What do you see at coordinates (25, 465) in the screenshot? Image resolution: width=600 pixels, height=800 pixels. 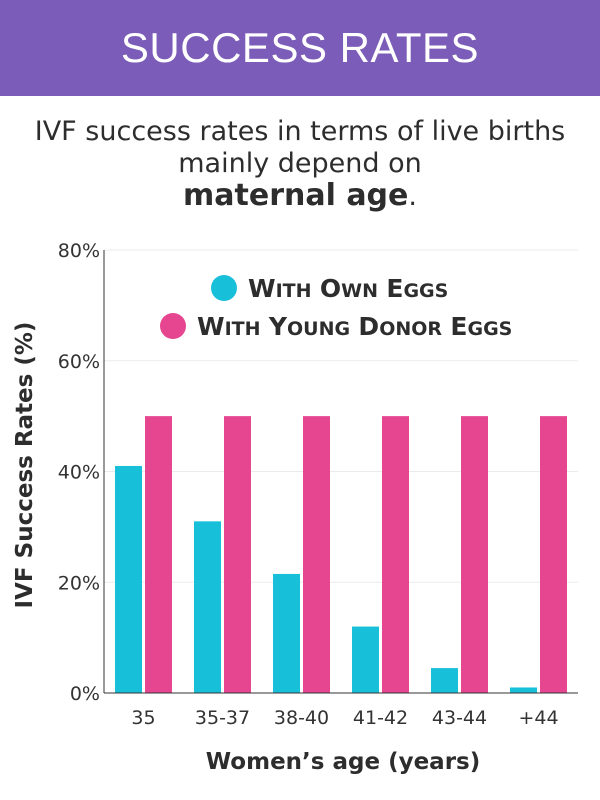 I see `y-axis-title: IVF Success Rates (%)` at bounding box center [25, 465].